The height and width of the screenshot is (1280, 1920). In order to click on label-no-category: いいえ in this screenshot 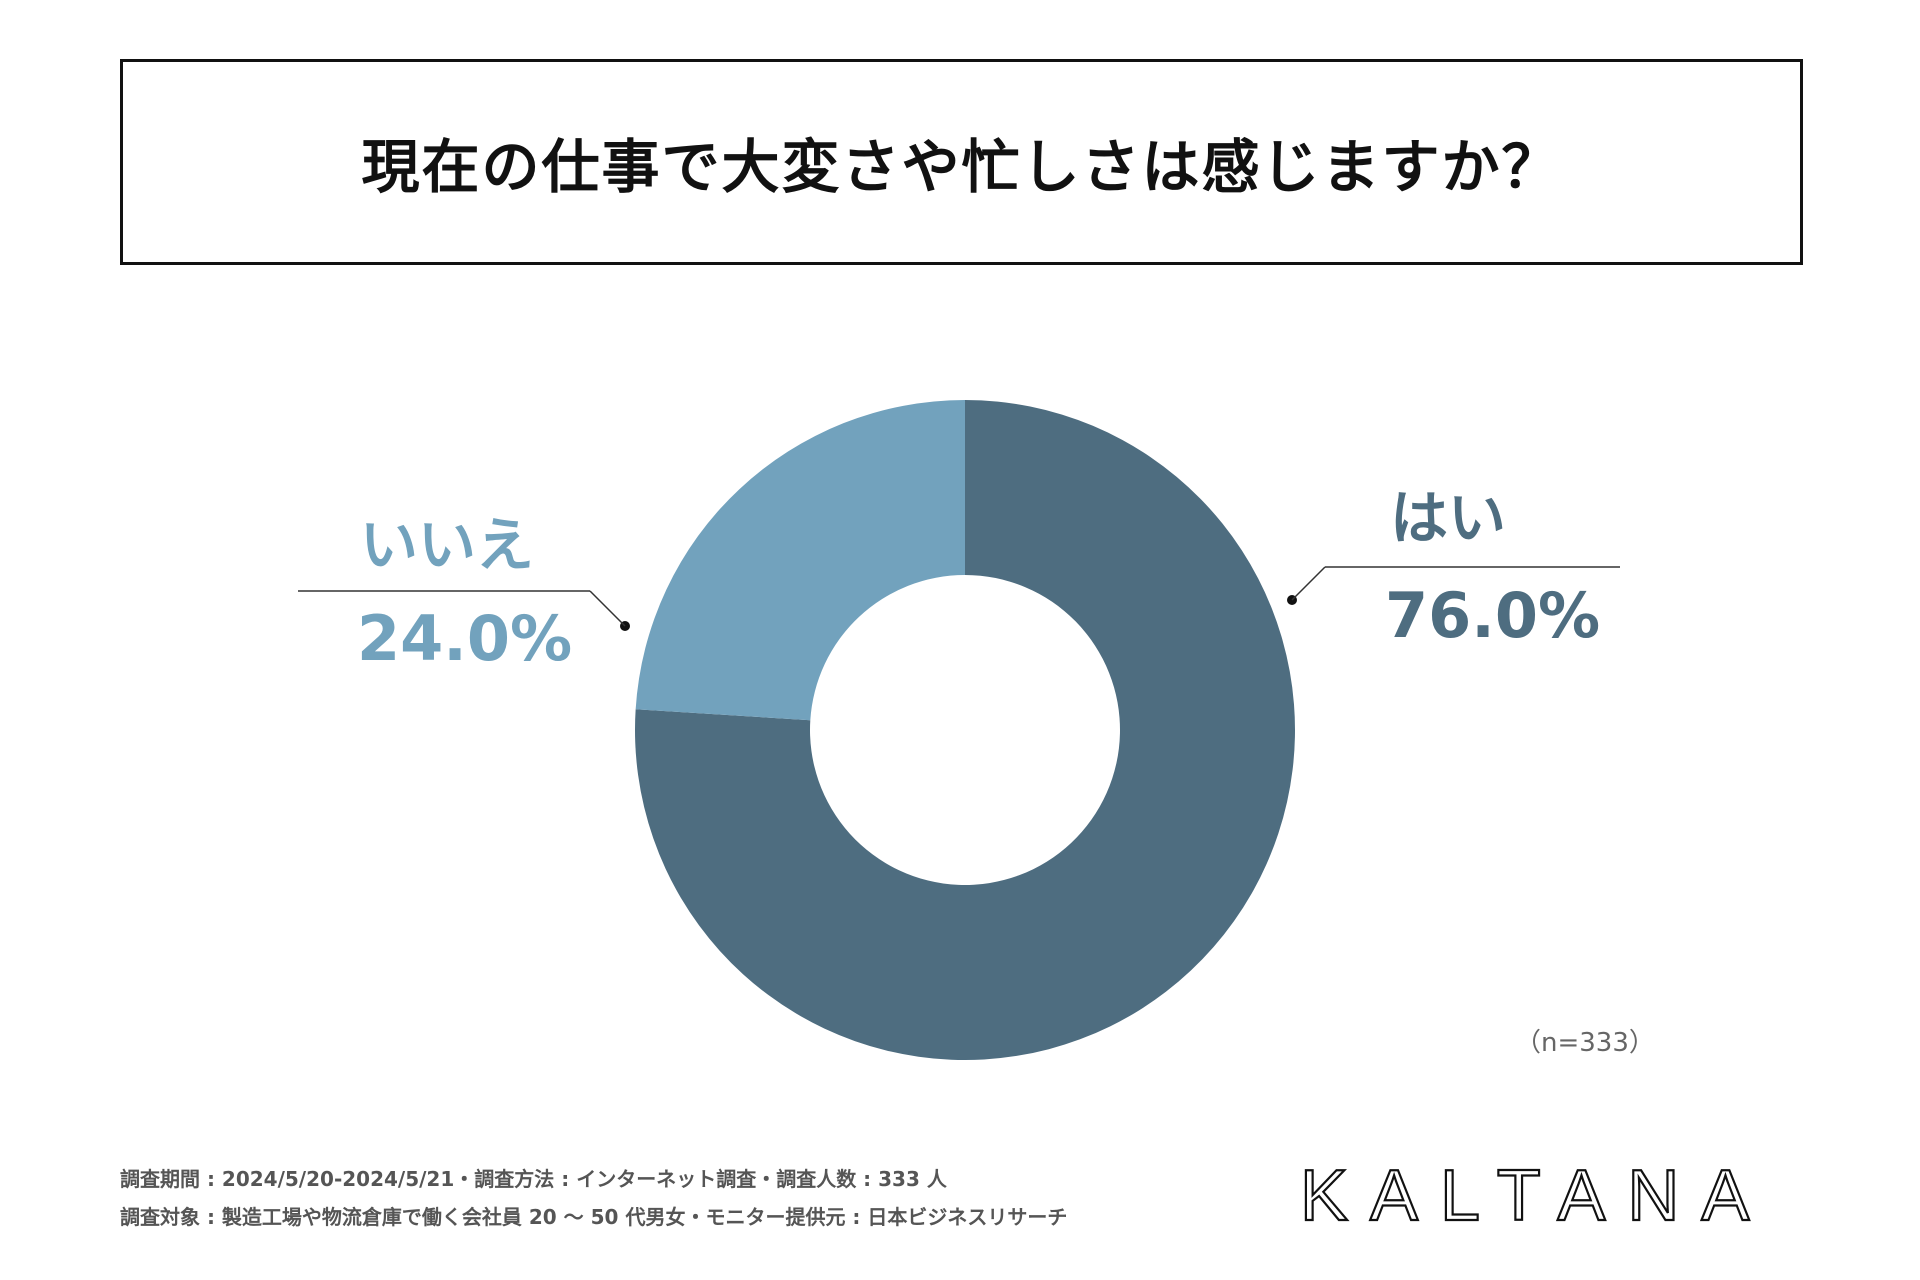, I will do `click(447, 545)`.